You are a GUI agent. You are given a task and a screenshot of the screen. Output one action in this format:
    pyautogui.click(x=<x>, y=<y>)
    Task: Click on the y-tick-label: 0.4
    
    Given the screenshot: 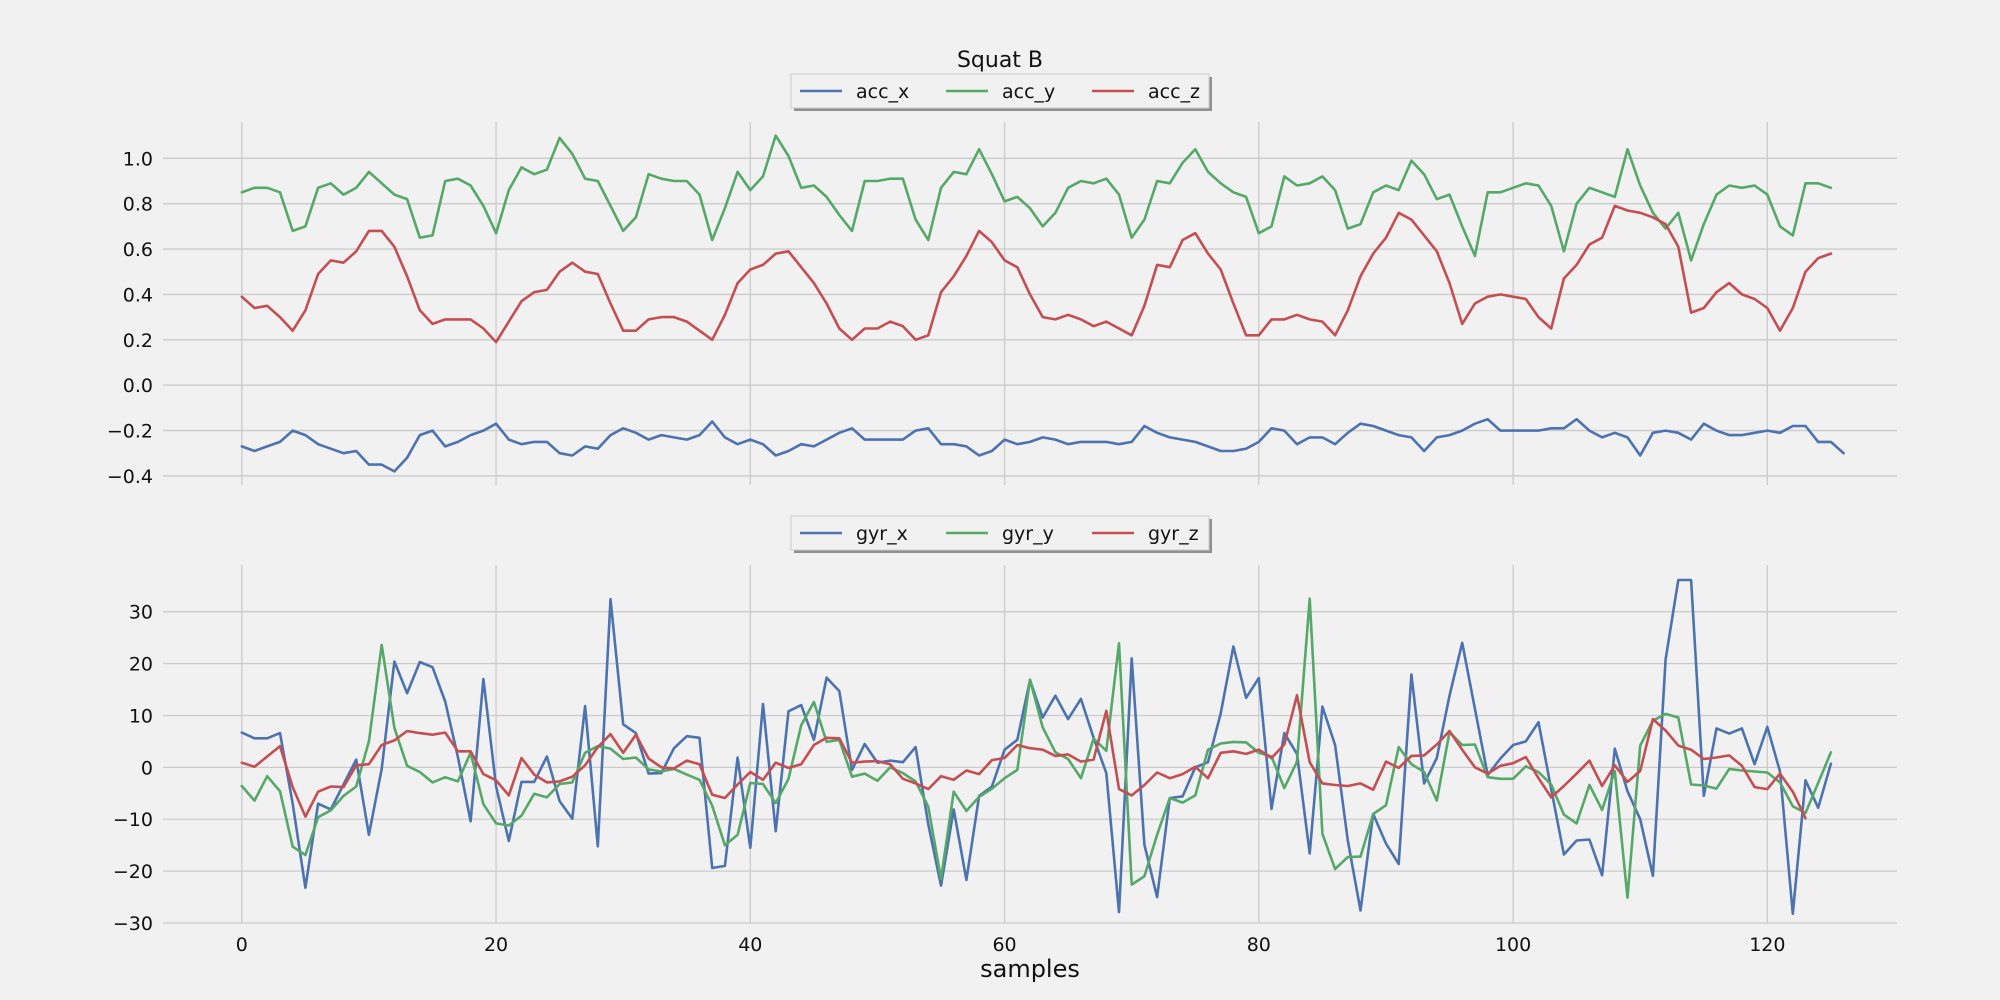 What is the action you would take?
    pyautogui.click(x=138, y=295)
    